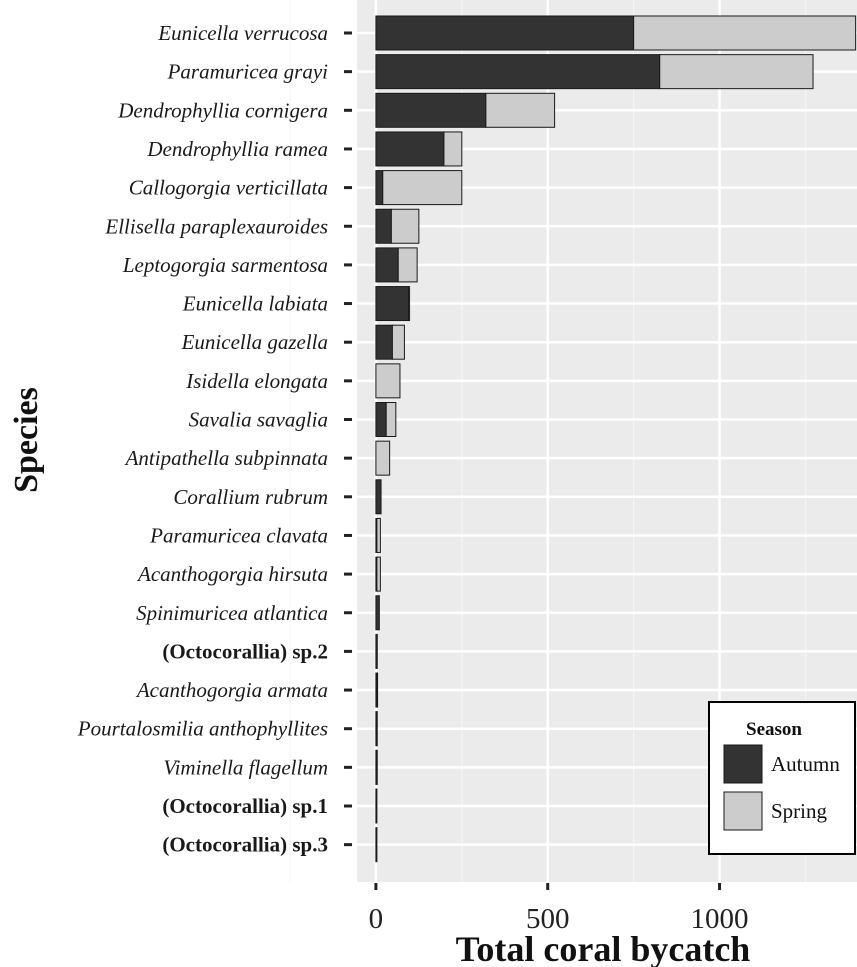 The height and width of the screenshot is (967, 857). I want to click on x-tick-label: 500, so click(548, 919).